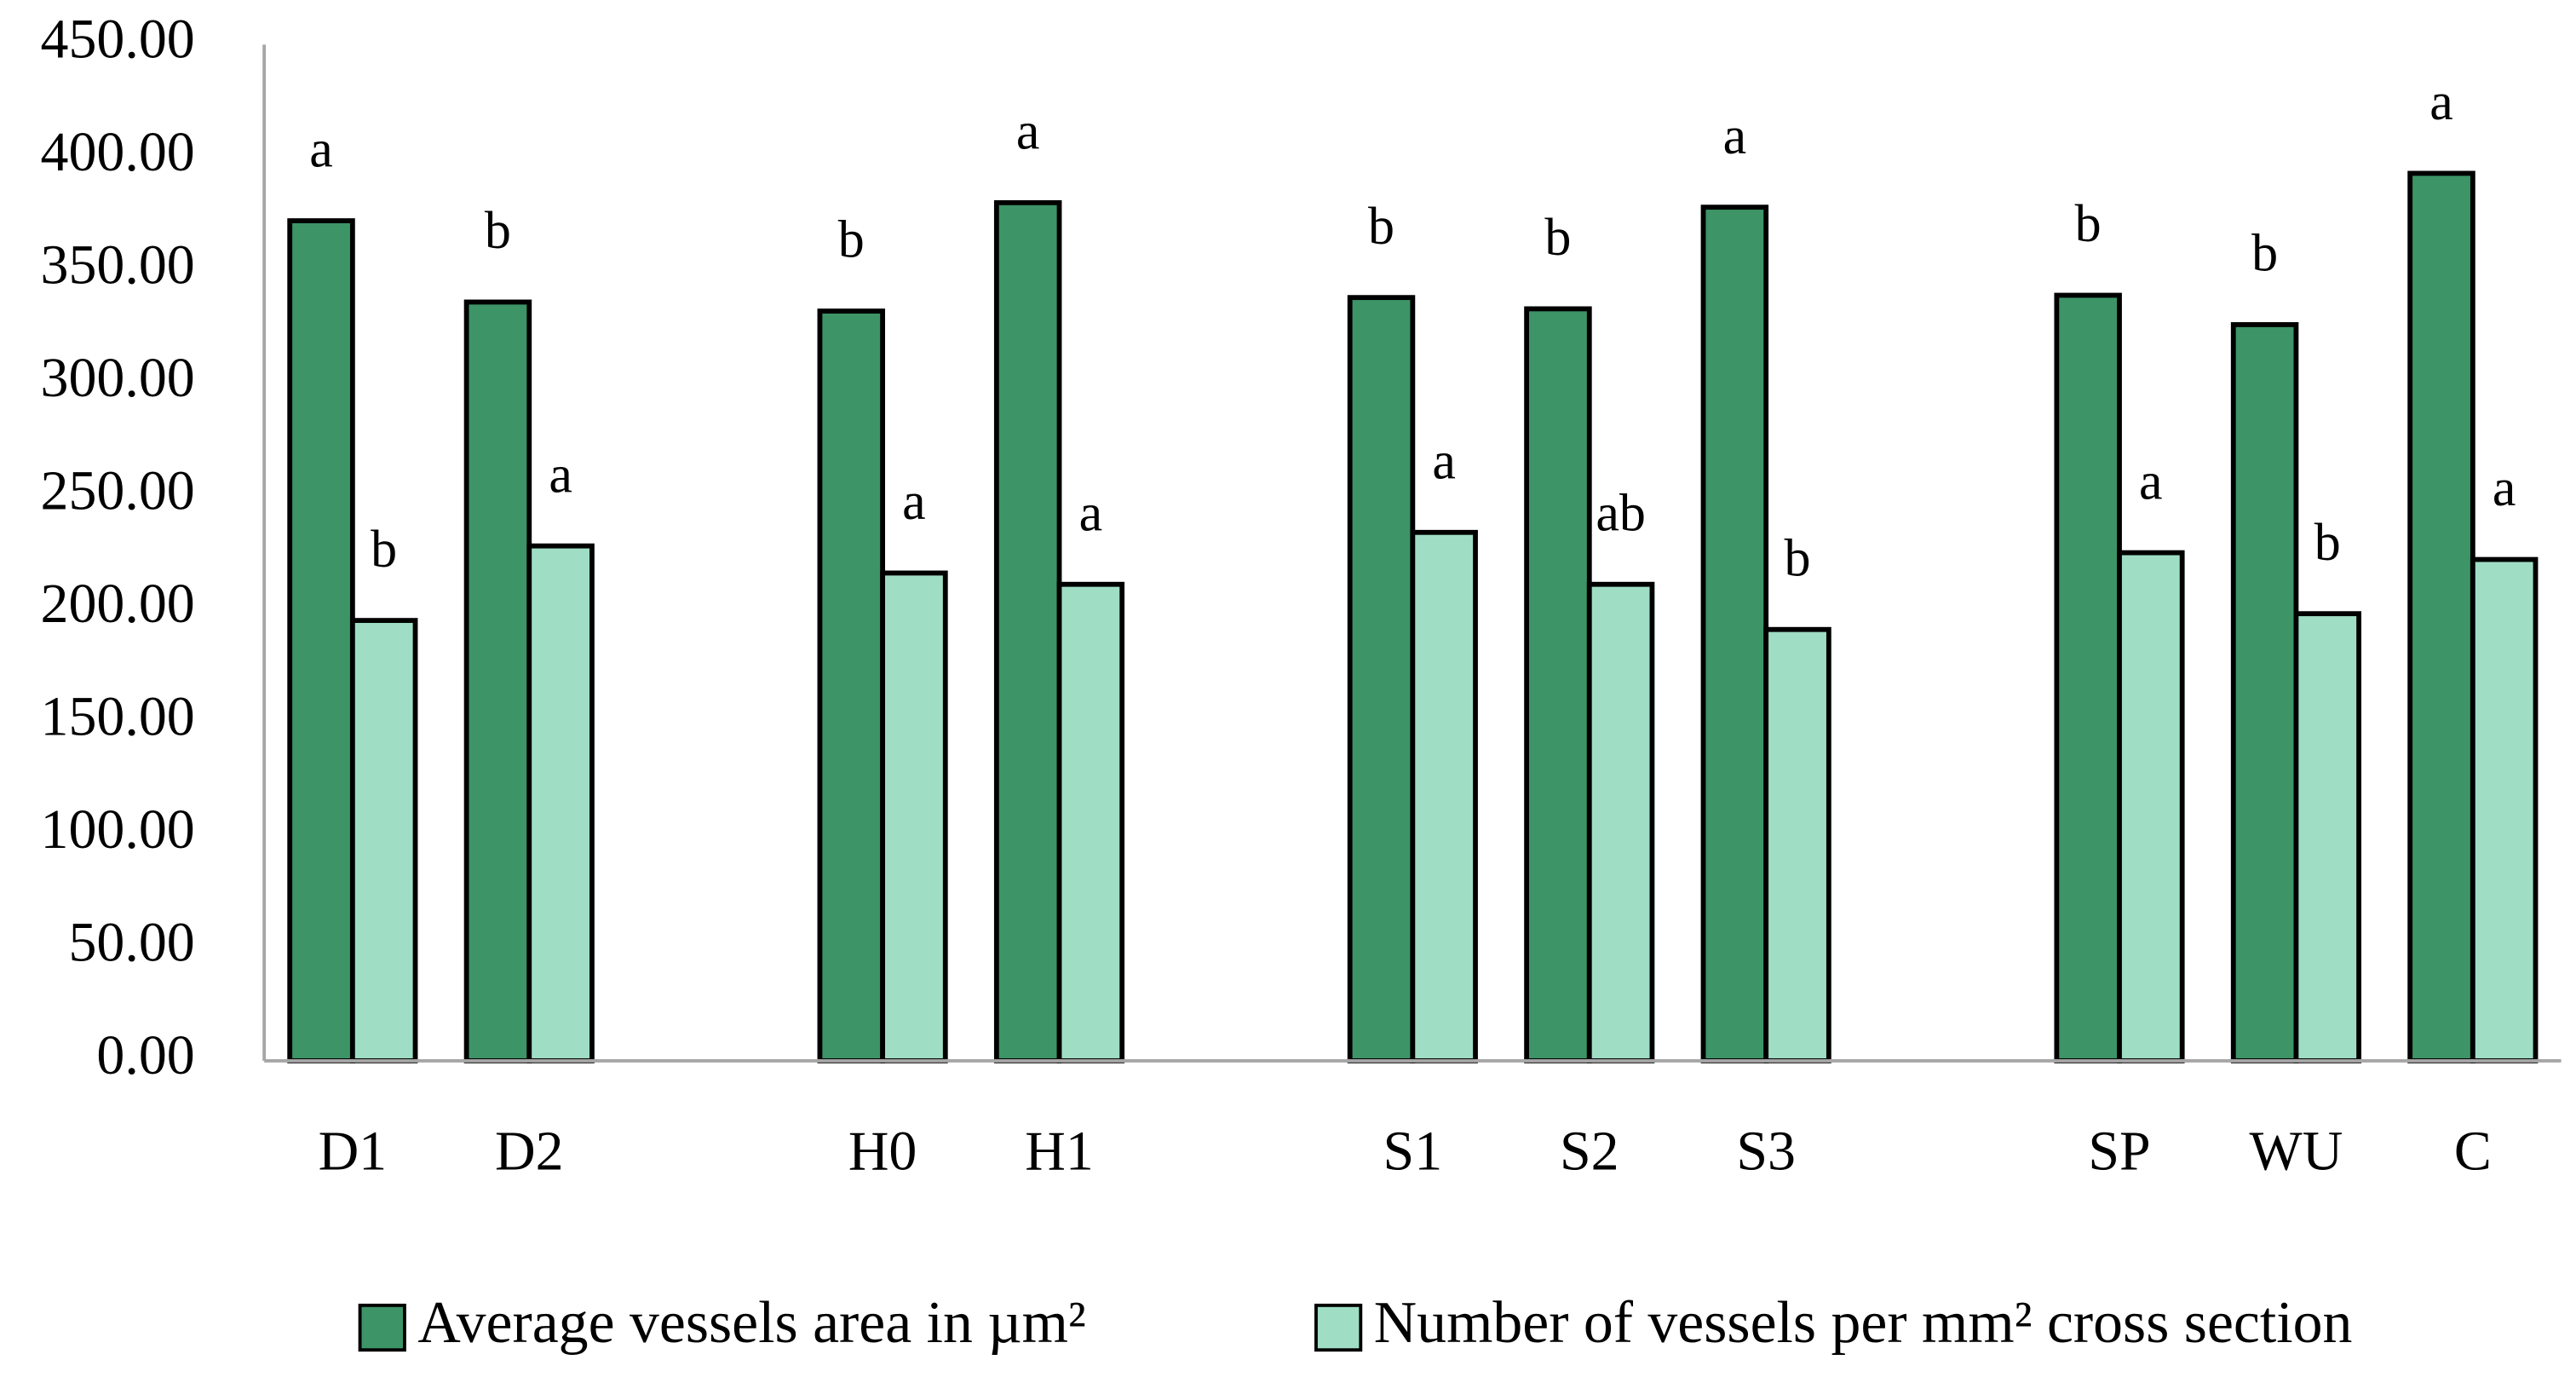 The image size is (2576, 1383). What do you see at coordinates (118, 39) in the screenshot?
I see `y-tick-label: 450.00` at bounding box center [118, 39].